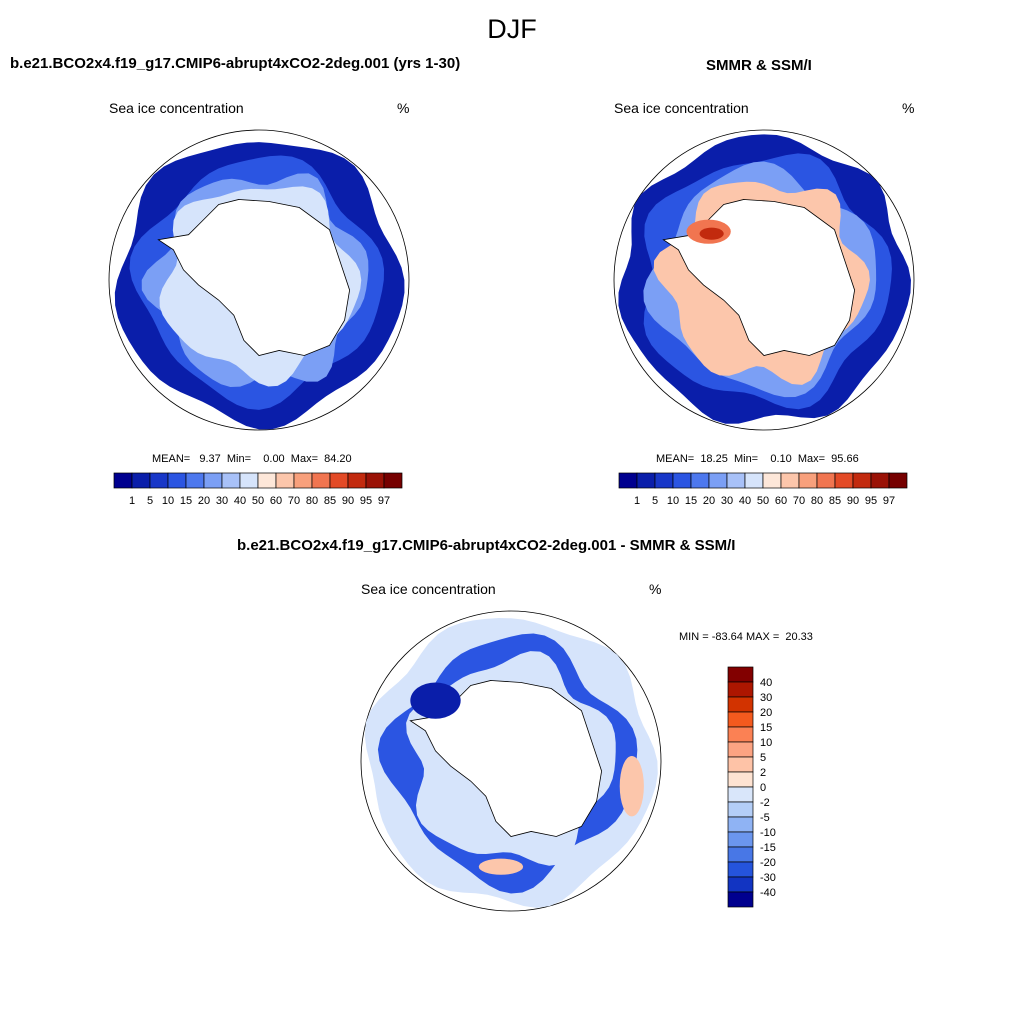 The height and width of the screenshot is (1024, 1024). I want to click on colorbar-tick-label: -15, so click(768, 848).